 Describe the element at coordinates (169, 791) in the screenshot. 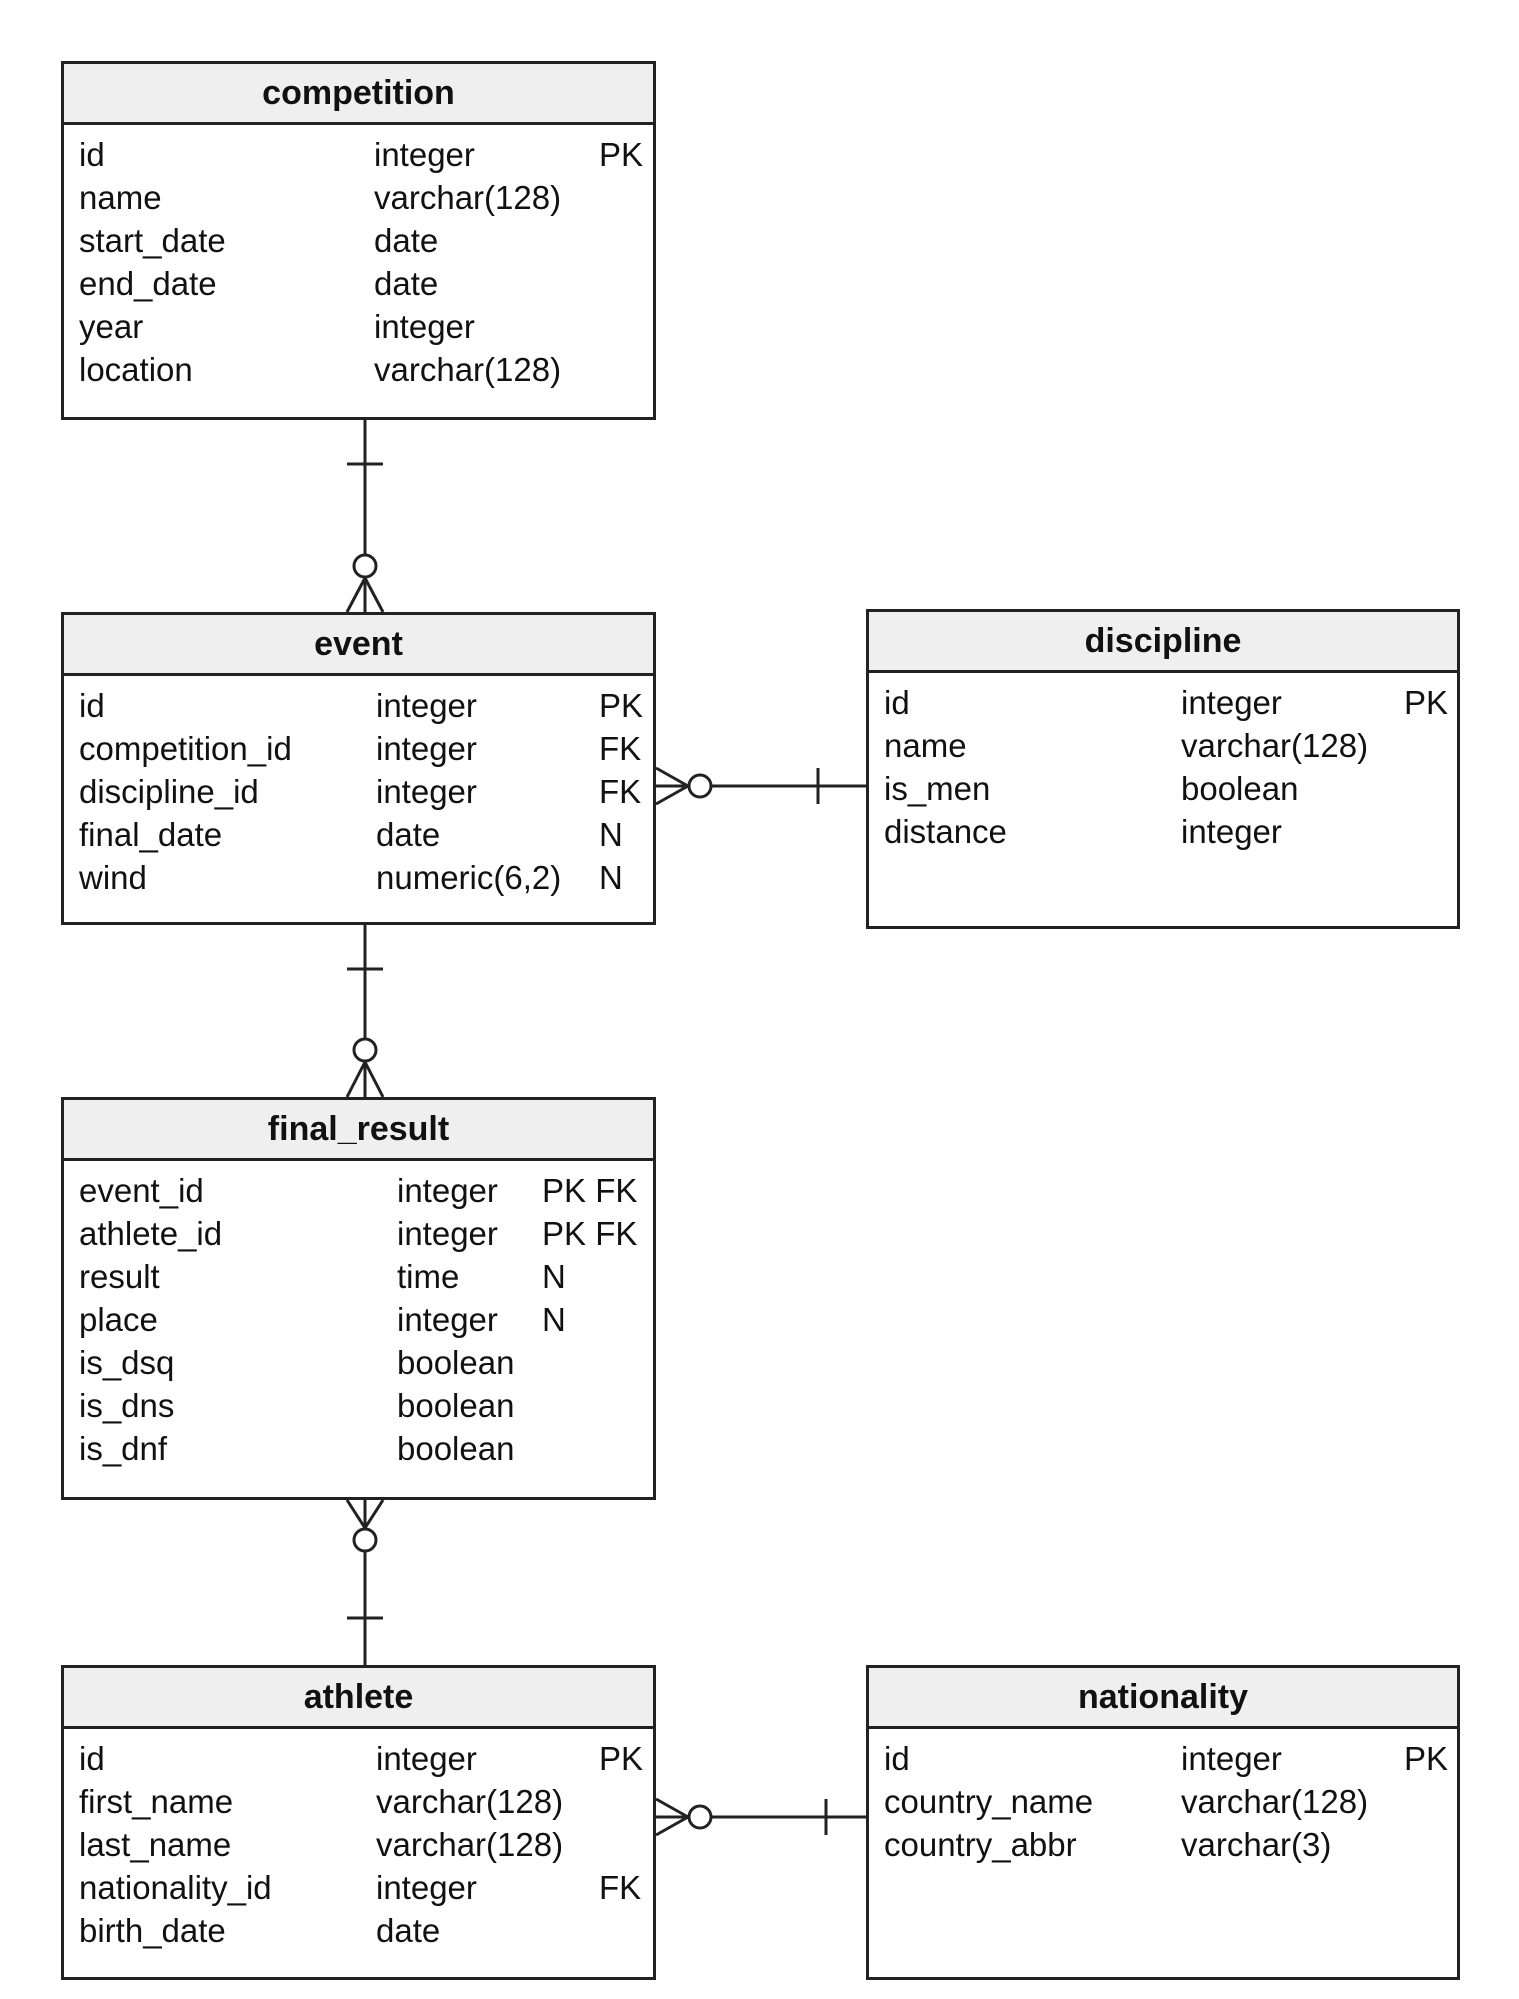

I see `attribute-name: discipline_id` at that location.